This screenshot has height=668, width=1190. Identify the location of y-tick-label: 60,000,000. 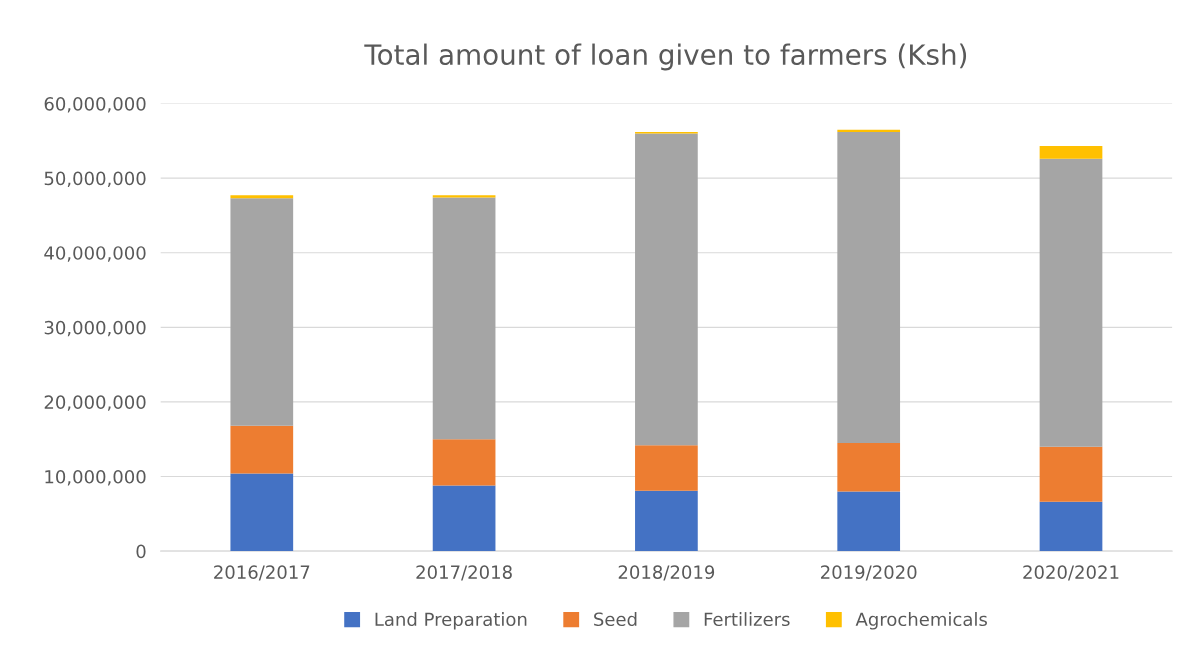
(95, 105).